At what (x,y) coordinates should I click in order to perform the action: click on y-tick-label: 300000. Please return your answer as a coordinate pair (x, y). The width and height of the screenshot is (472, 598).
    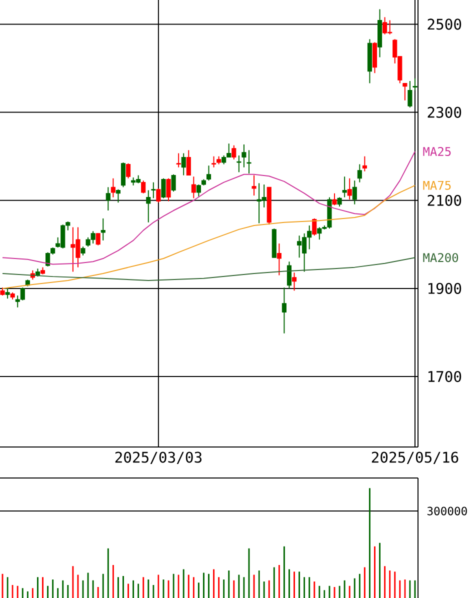
    Looking at the image, I should click on (447, 511).